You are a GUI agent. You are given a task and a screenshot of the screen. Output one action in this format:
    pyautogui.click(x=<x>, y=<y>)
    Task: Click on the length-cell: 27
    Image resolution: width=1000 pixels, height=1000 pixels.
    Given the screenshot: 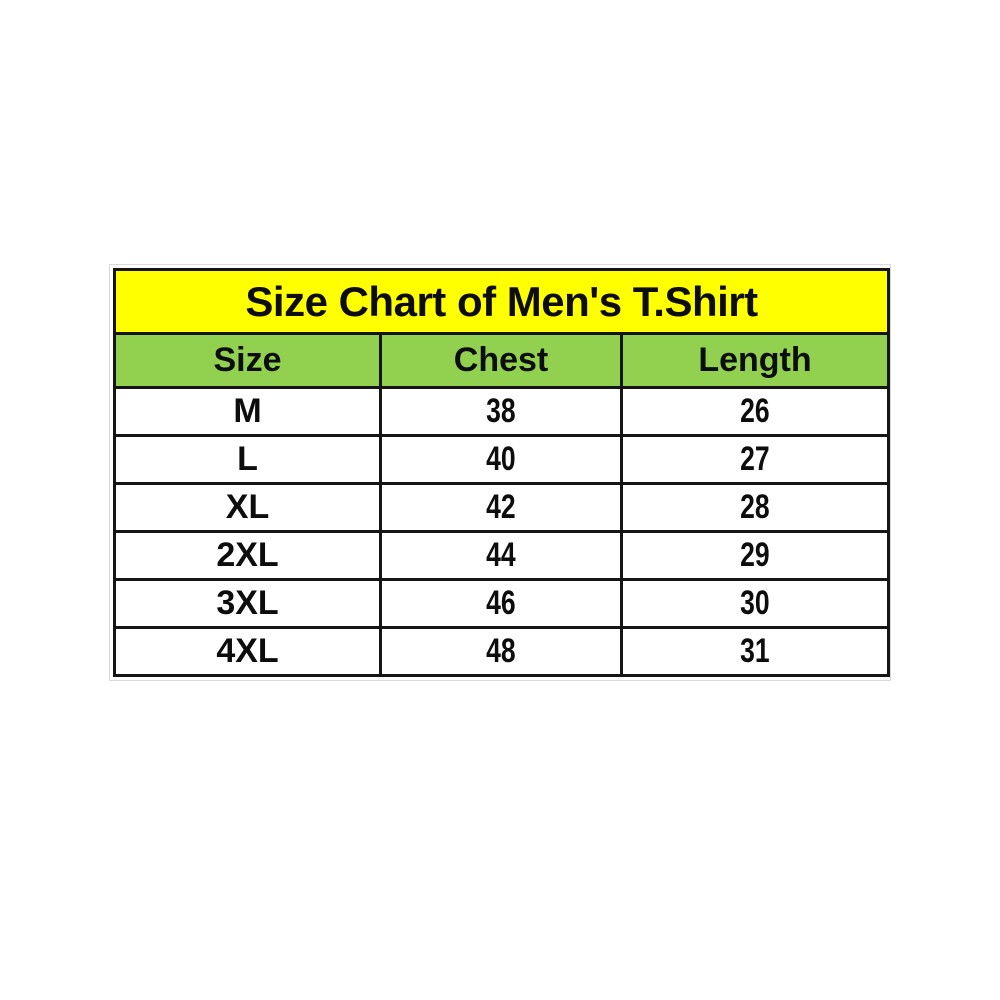 What is the action you would take?
    pyautogui.click(x=755, y=459)
    